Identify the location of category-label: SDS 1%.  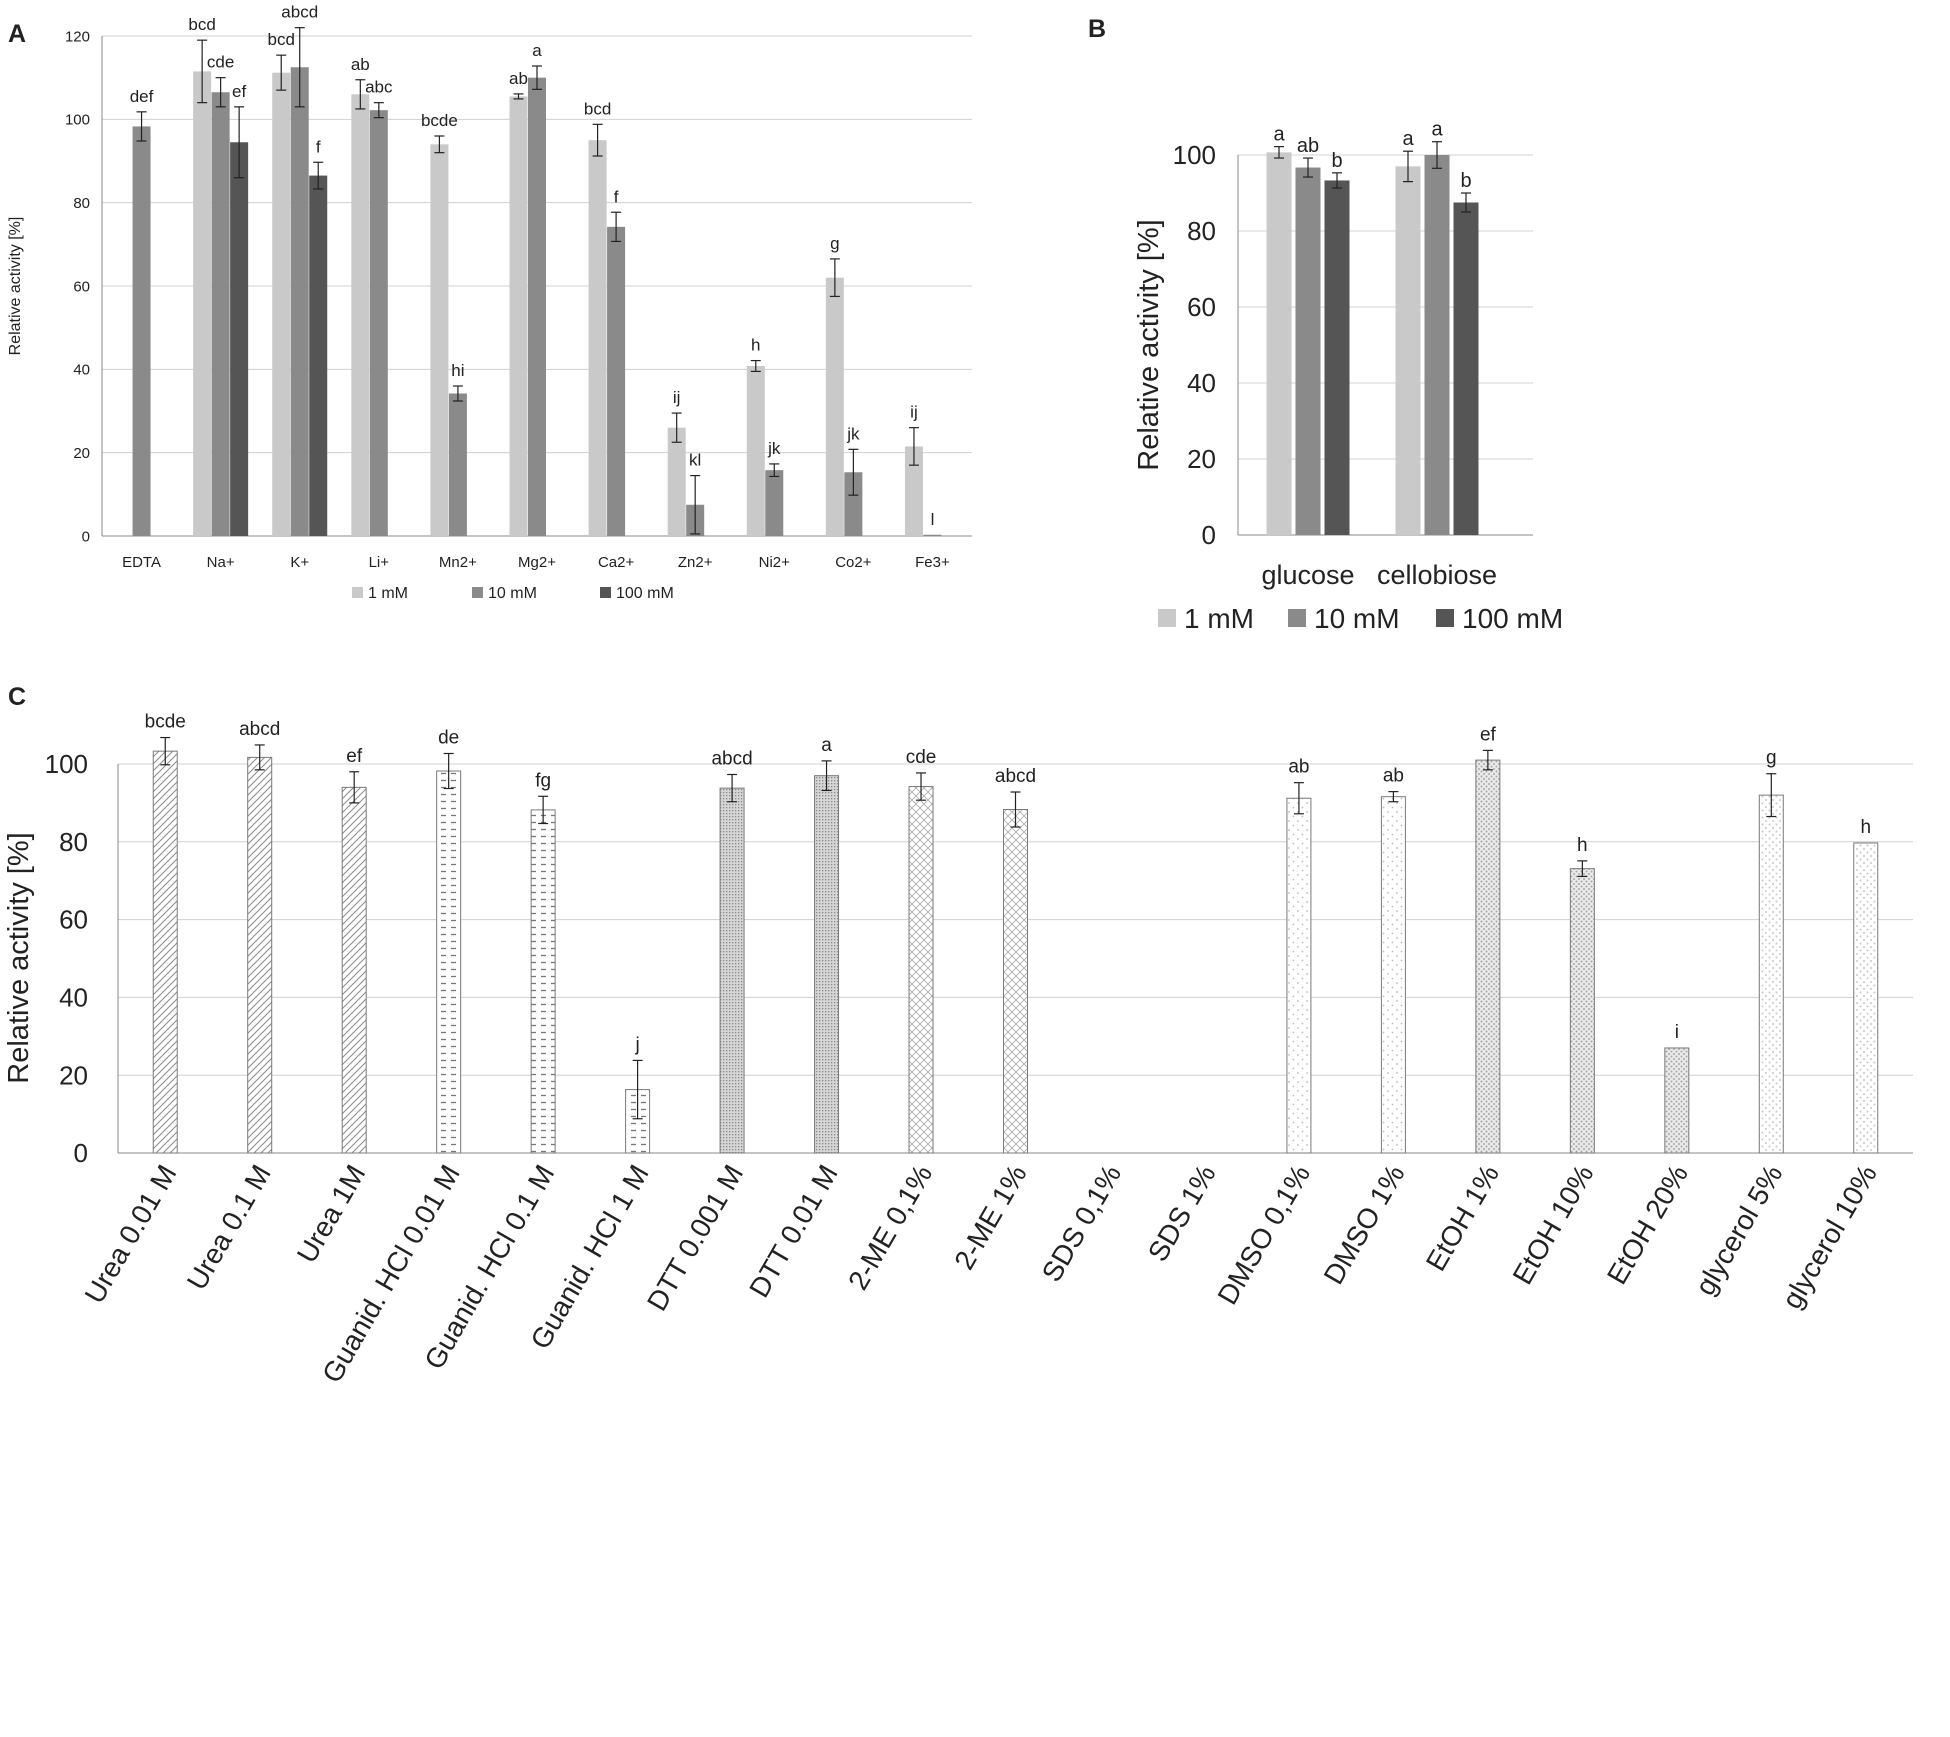
(1182, 1213).